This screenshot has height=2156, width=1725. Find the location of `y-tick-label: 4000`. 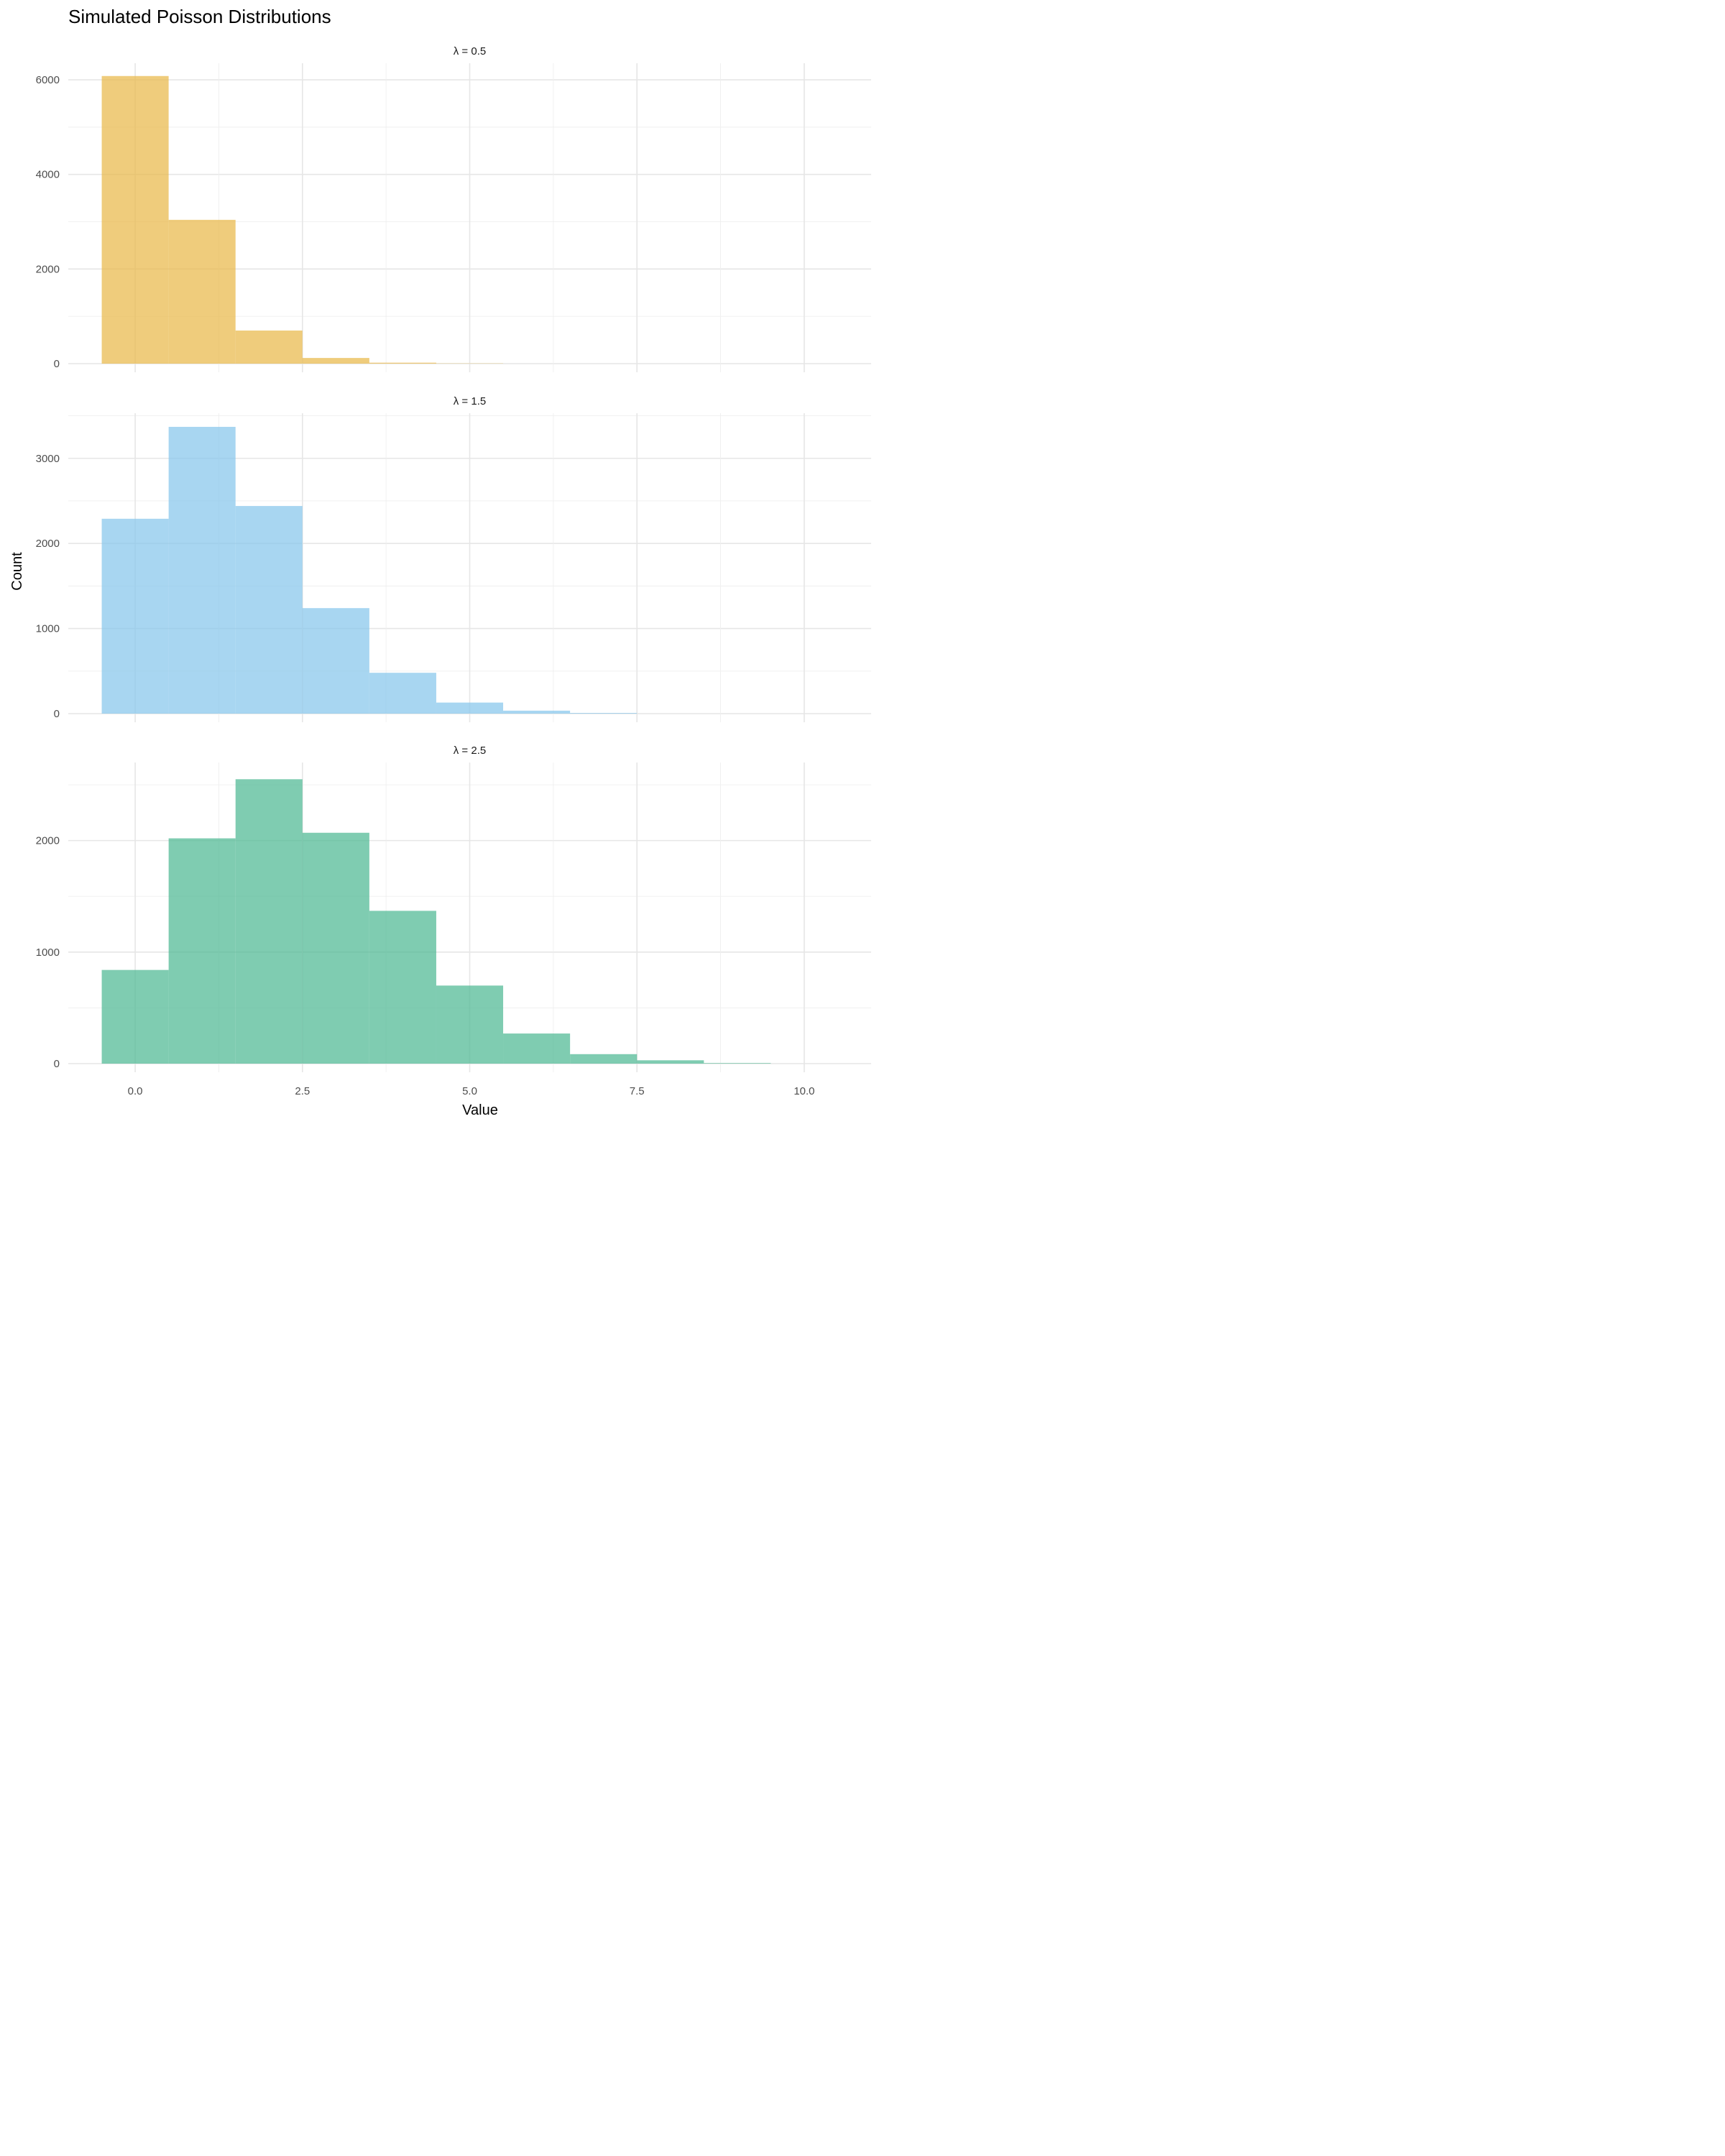

y-tick-label: 4000 is located at coordinates (48, 175).